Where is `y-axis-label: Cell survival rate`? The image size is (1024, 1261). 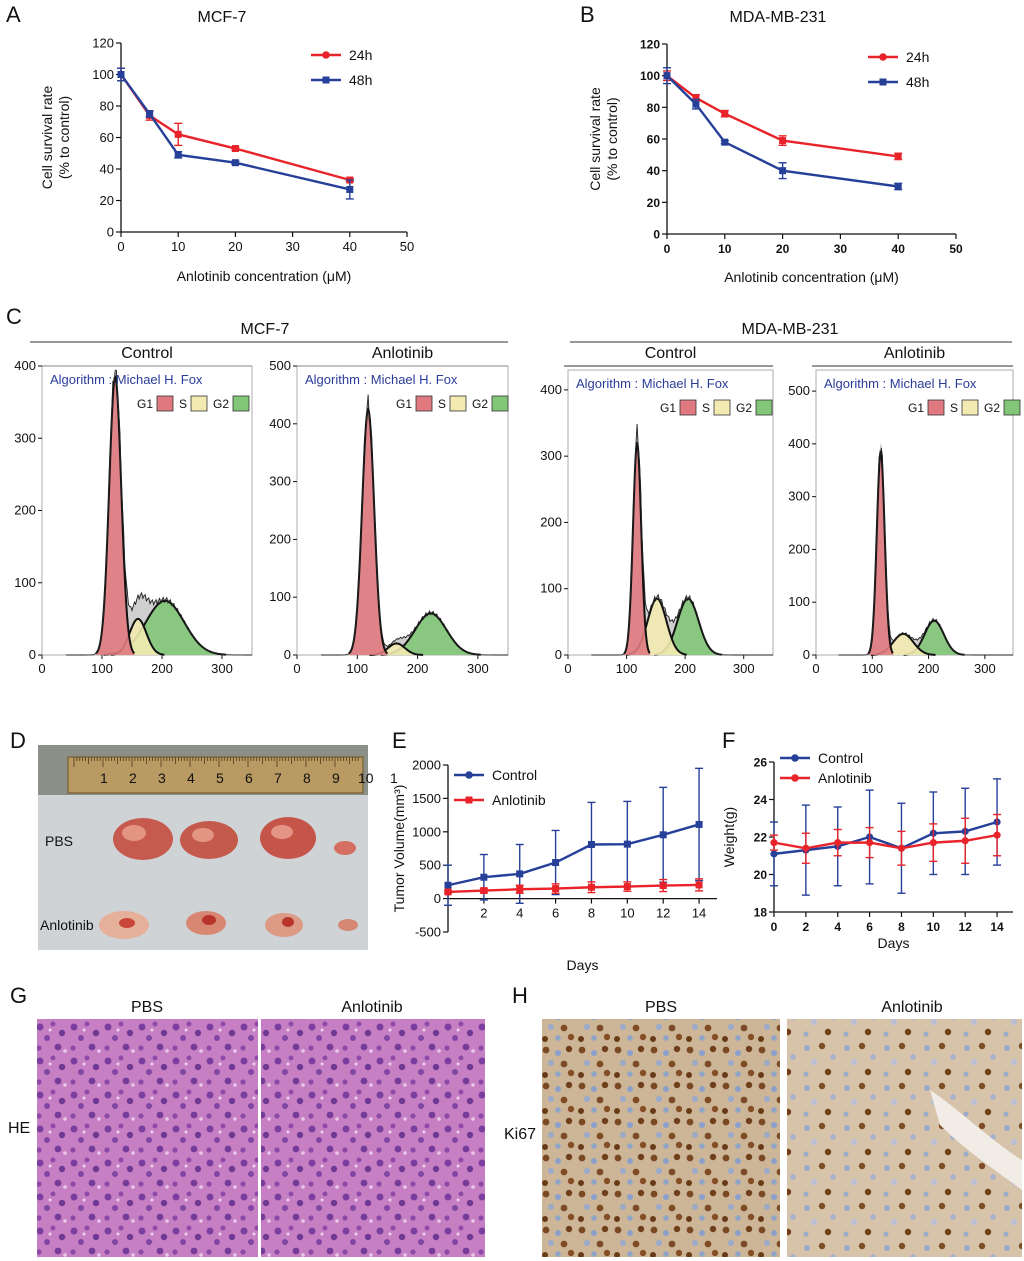 y-axis-label: Cell survival rate is located at coordinates (595, 139).